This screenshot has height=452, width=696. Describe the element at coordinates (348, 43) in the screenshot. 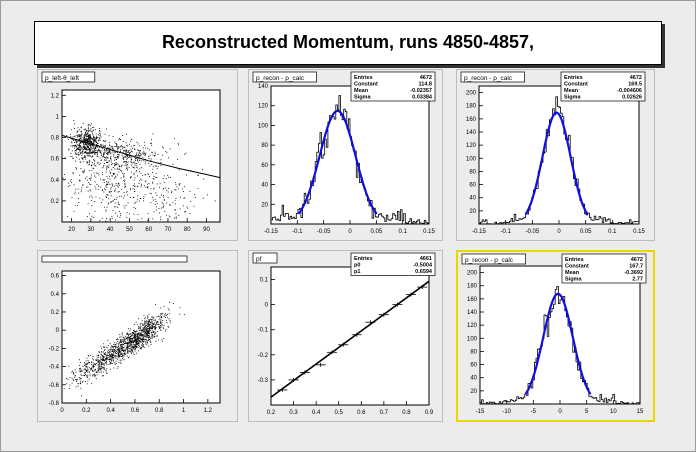

I see `title-box: Reconstructed Momentum, runs 4850-4857,` at that location.